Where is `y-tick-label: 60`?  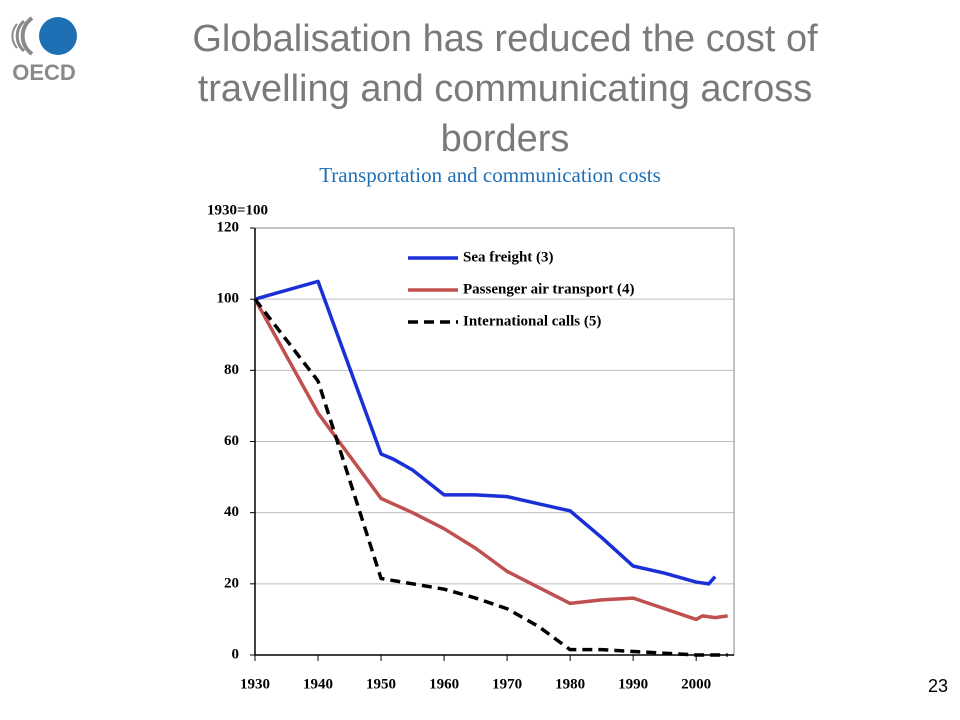
y-tick-label: 60 is located at coordinates (231, 441).